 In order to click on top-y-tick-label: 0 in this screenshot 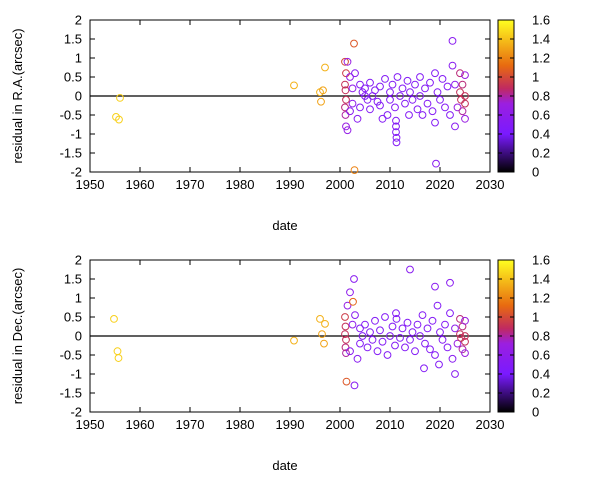, I will do `click(78, 96)`.